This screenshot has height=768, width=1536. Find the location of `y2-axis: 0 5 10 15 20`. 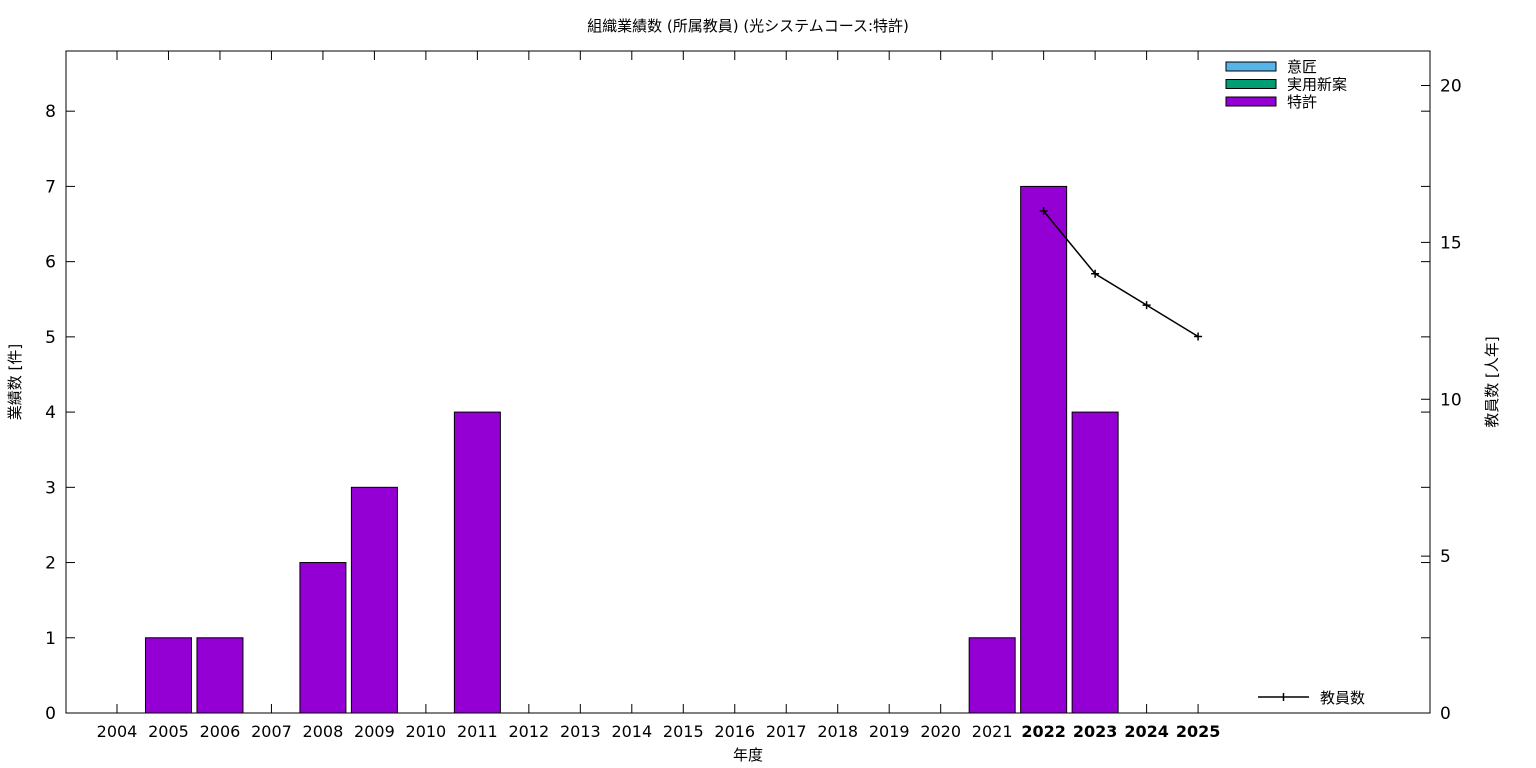

y2-axis: 0 5 10 15 20 is located at coordinates (1441, 400).